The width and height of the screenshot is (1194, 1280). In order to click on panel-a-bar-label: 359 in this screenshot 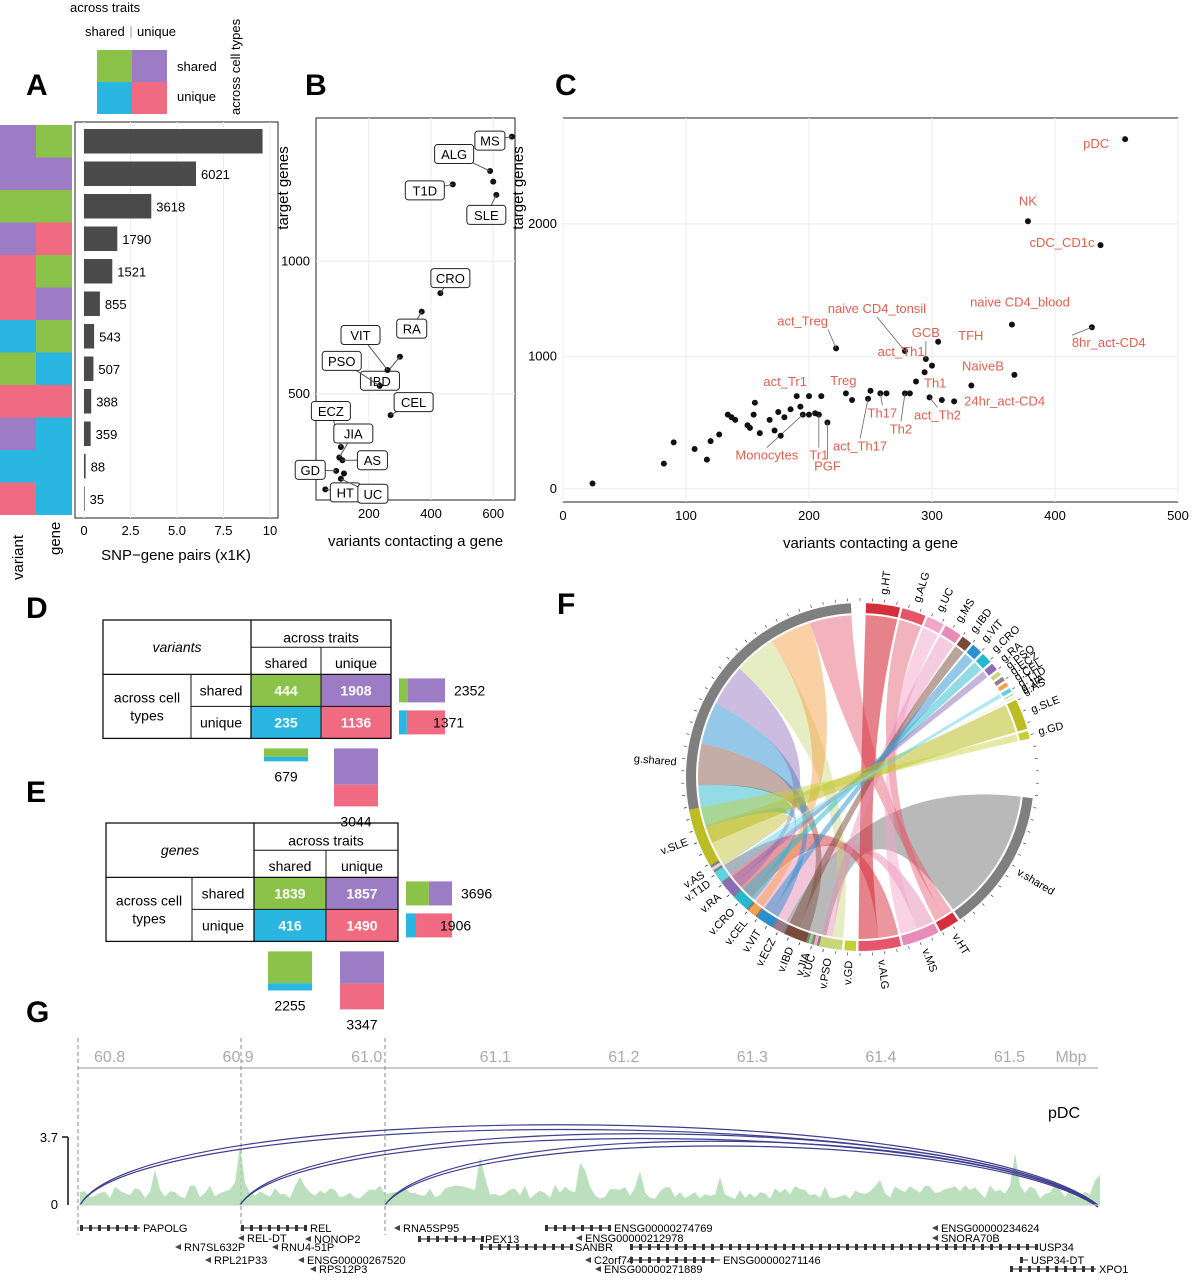, I will do `click(107, 434)`.